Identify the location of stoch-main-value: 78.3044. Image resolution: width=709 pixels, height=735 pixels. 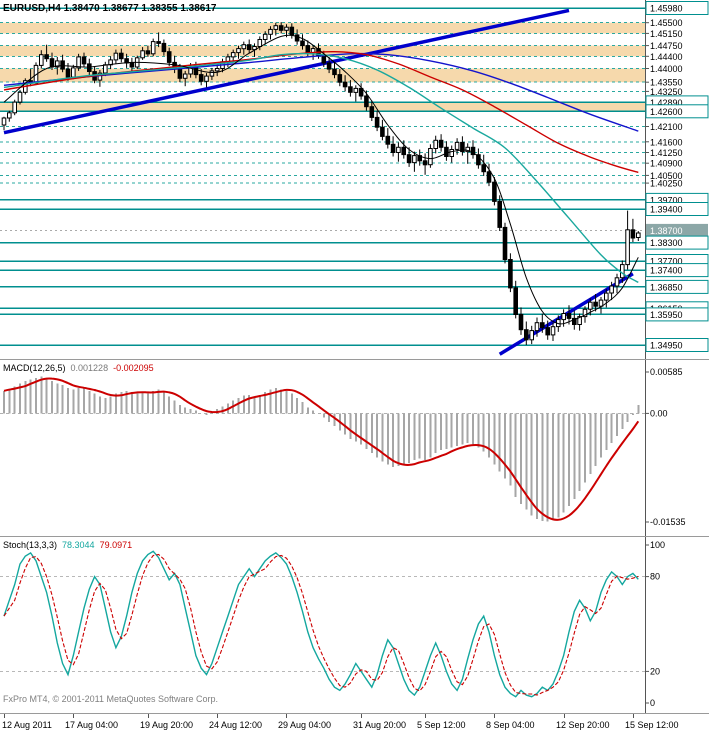
(78, 545).